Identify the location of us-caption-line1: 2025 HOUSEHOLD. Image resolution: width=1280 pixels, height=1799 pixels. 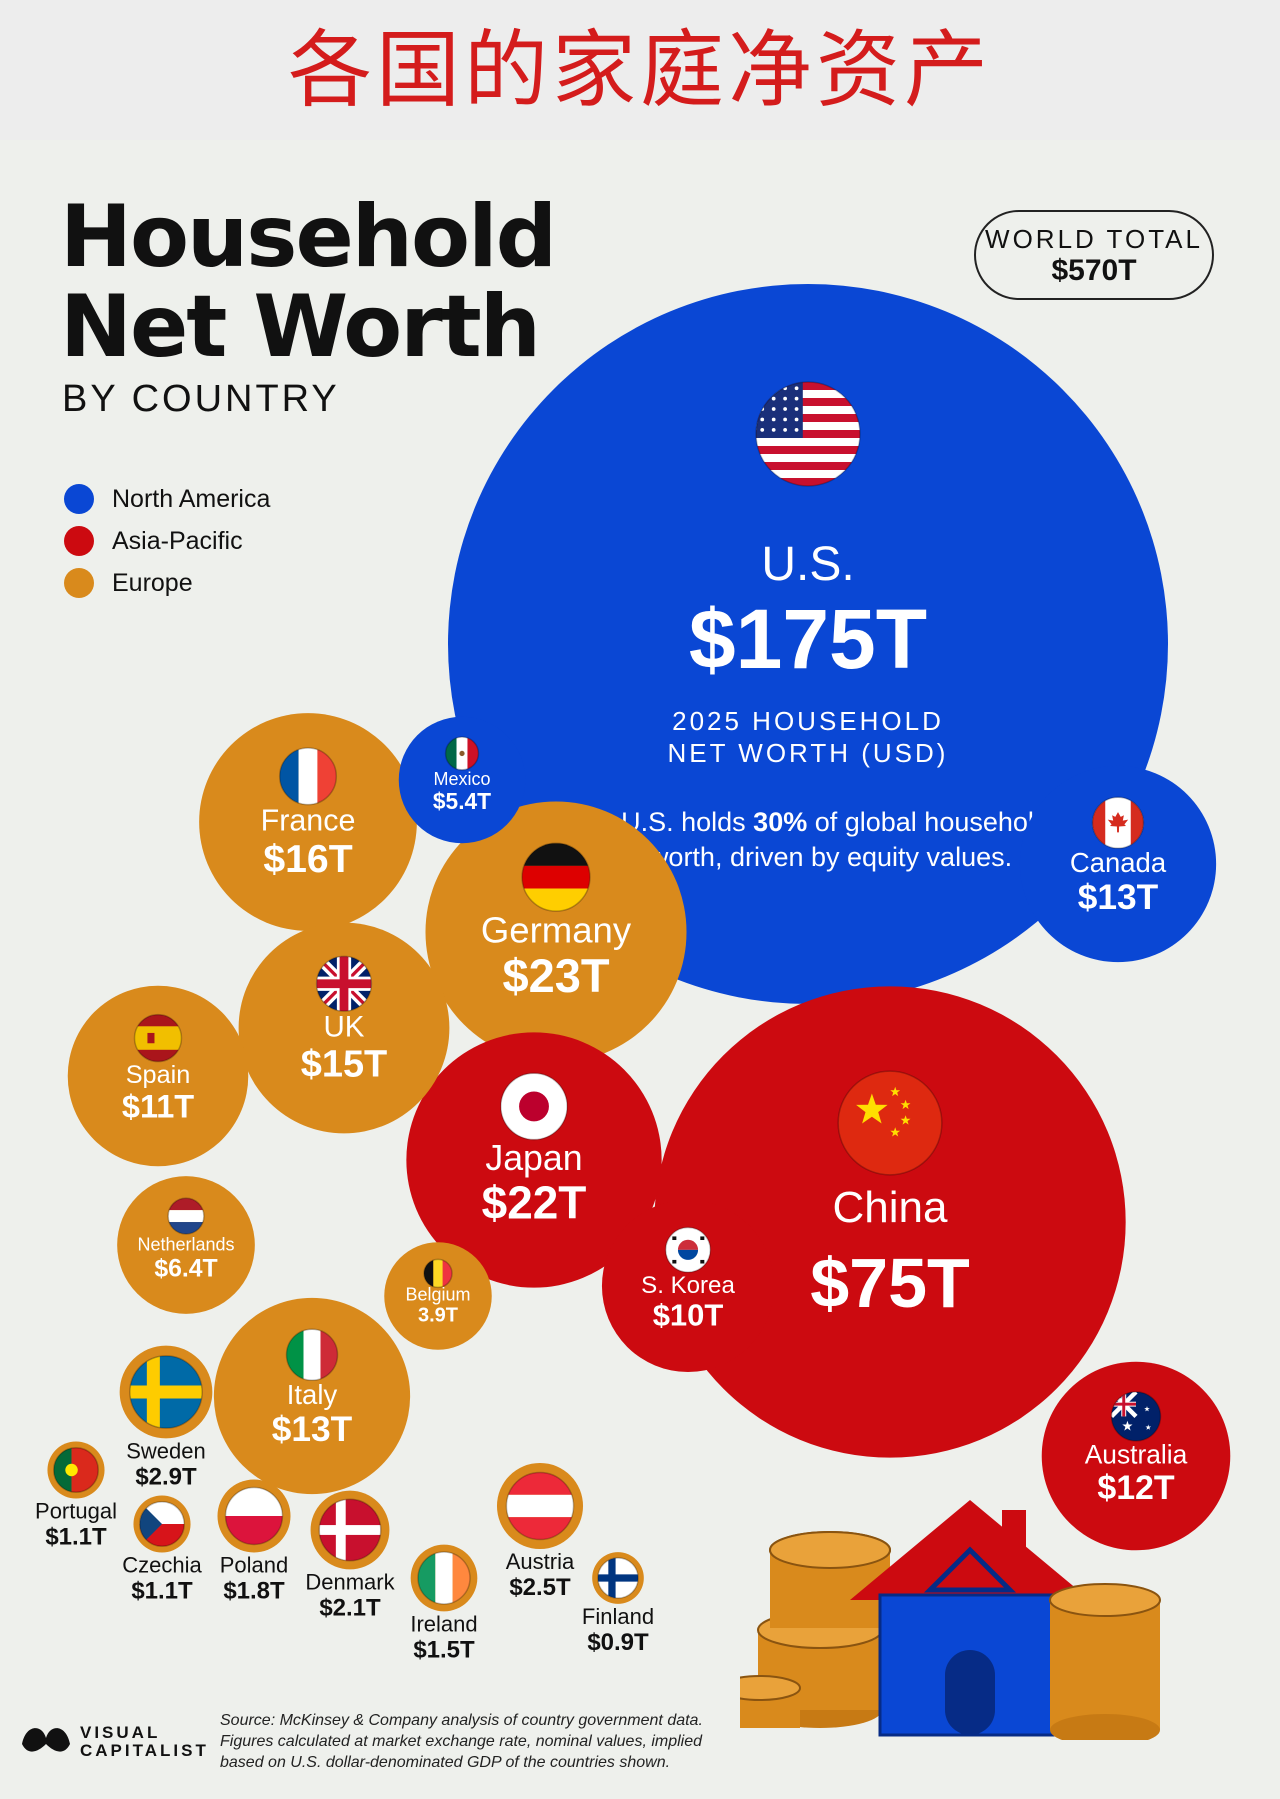
(808, 721).